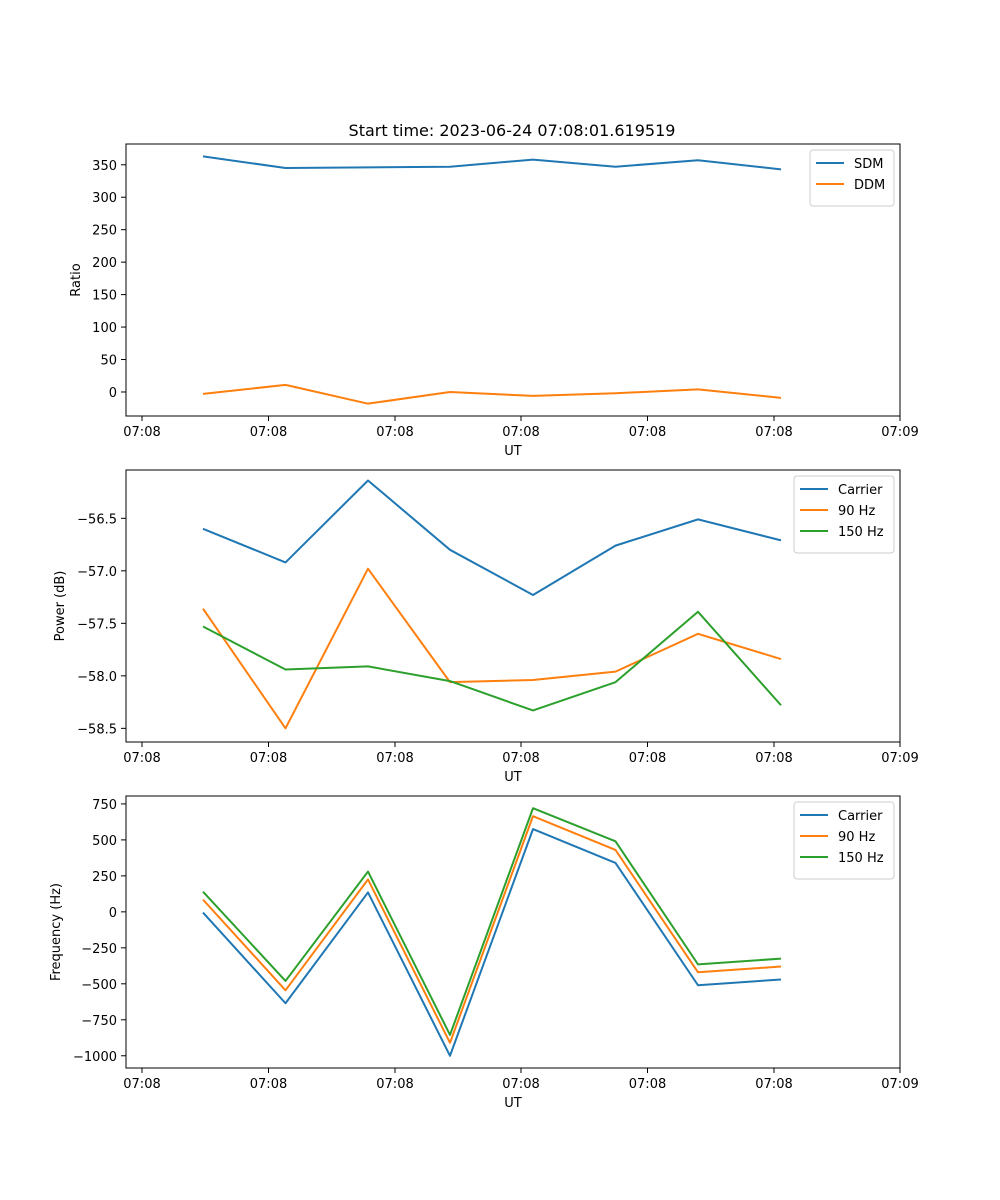 This screenshot has height=1200, width=1000. Describe the element at coordinates (99, 1021) in the screenshot. I see `y-tick-label: −750` at that location.